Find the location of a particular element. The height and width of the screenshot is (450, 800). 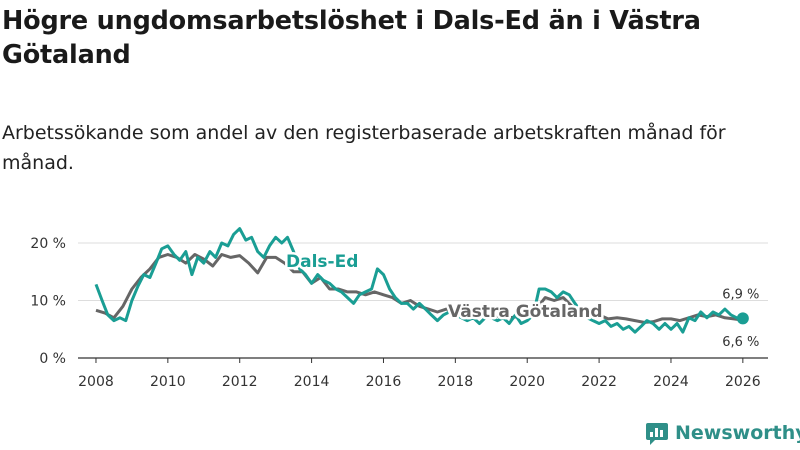

newsworthy-logo-icon is located at coordinates (657, 434).